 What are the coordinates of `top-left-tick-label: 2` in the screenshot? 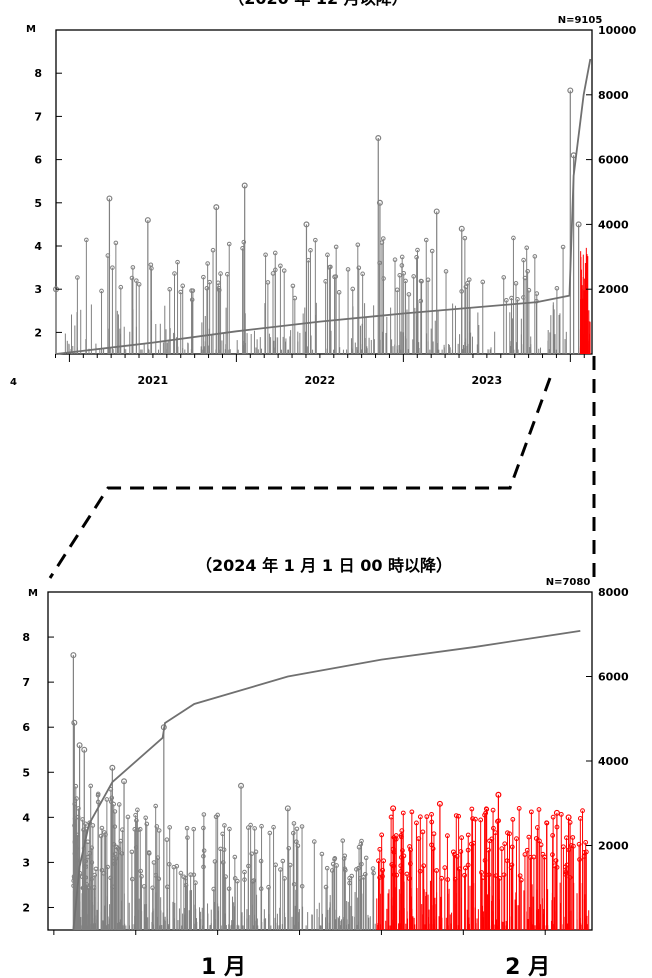 It's located at (38, 332).